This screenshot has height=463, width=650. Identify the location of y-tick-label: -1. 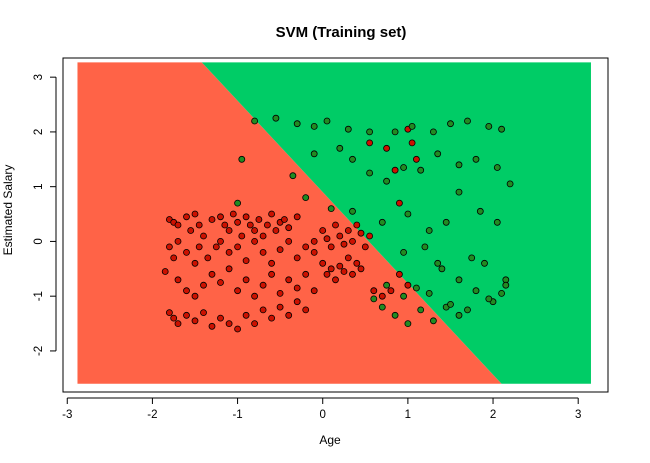
(39, 296).